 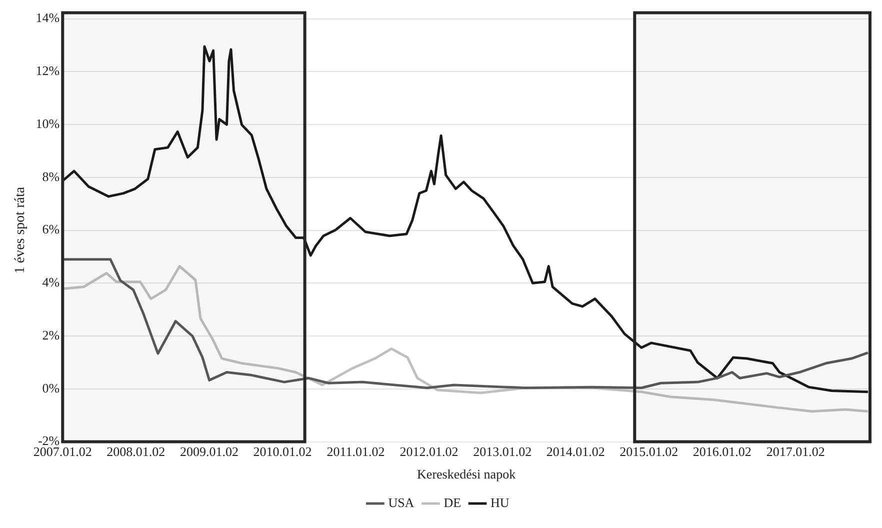 What do you see at coordinates (649, 452) in the screenshot?
I see `x-tick-label: 2015.01.02` at bounding box center [649, 452].